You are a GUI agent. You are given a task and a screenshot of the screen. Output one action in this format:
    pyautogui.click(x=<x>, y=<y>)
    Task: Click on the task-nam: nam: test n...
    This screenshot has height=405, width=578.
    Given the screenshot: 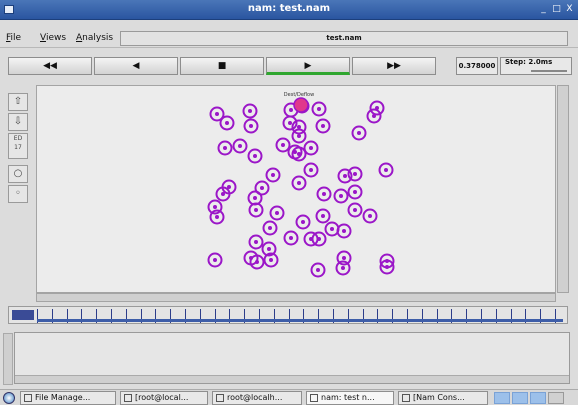 What is the action you would take?
    pyautogui.click(x=350, y=398)
    